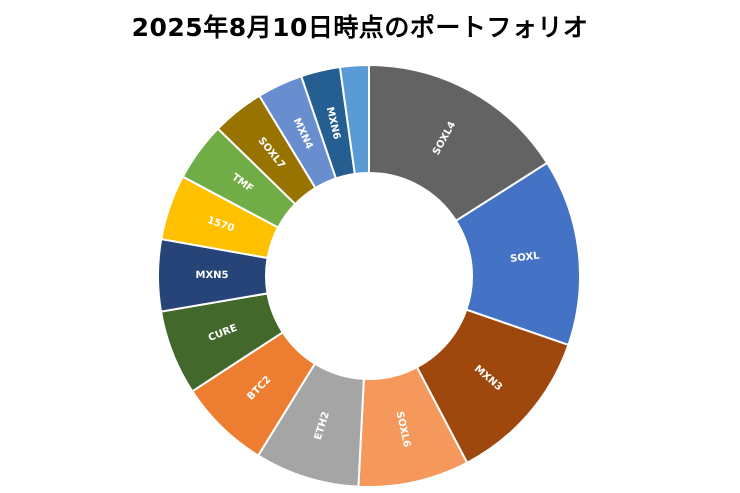 The height and width of the screenshot is (493, 740). Describe the element at coordinates (458, 143) in the screenshot. I see `slice-soxl4` at that location.